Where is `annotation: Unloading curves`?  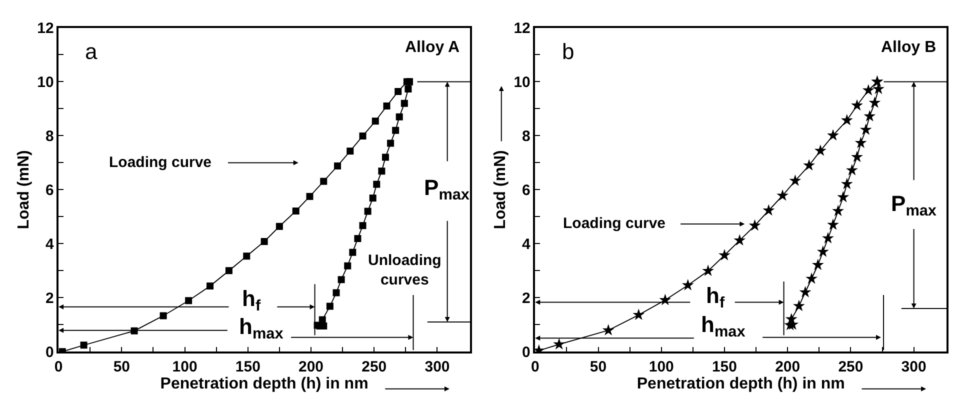
annotation: Unloading curves is located at coordinates (405, 270).